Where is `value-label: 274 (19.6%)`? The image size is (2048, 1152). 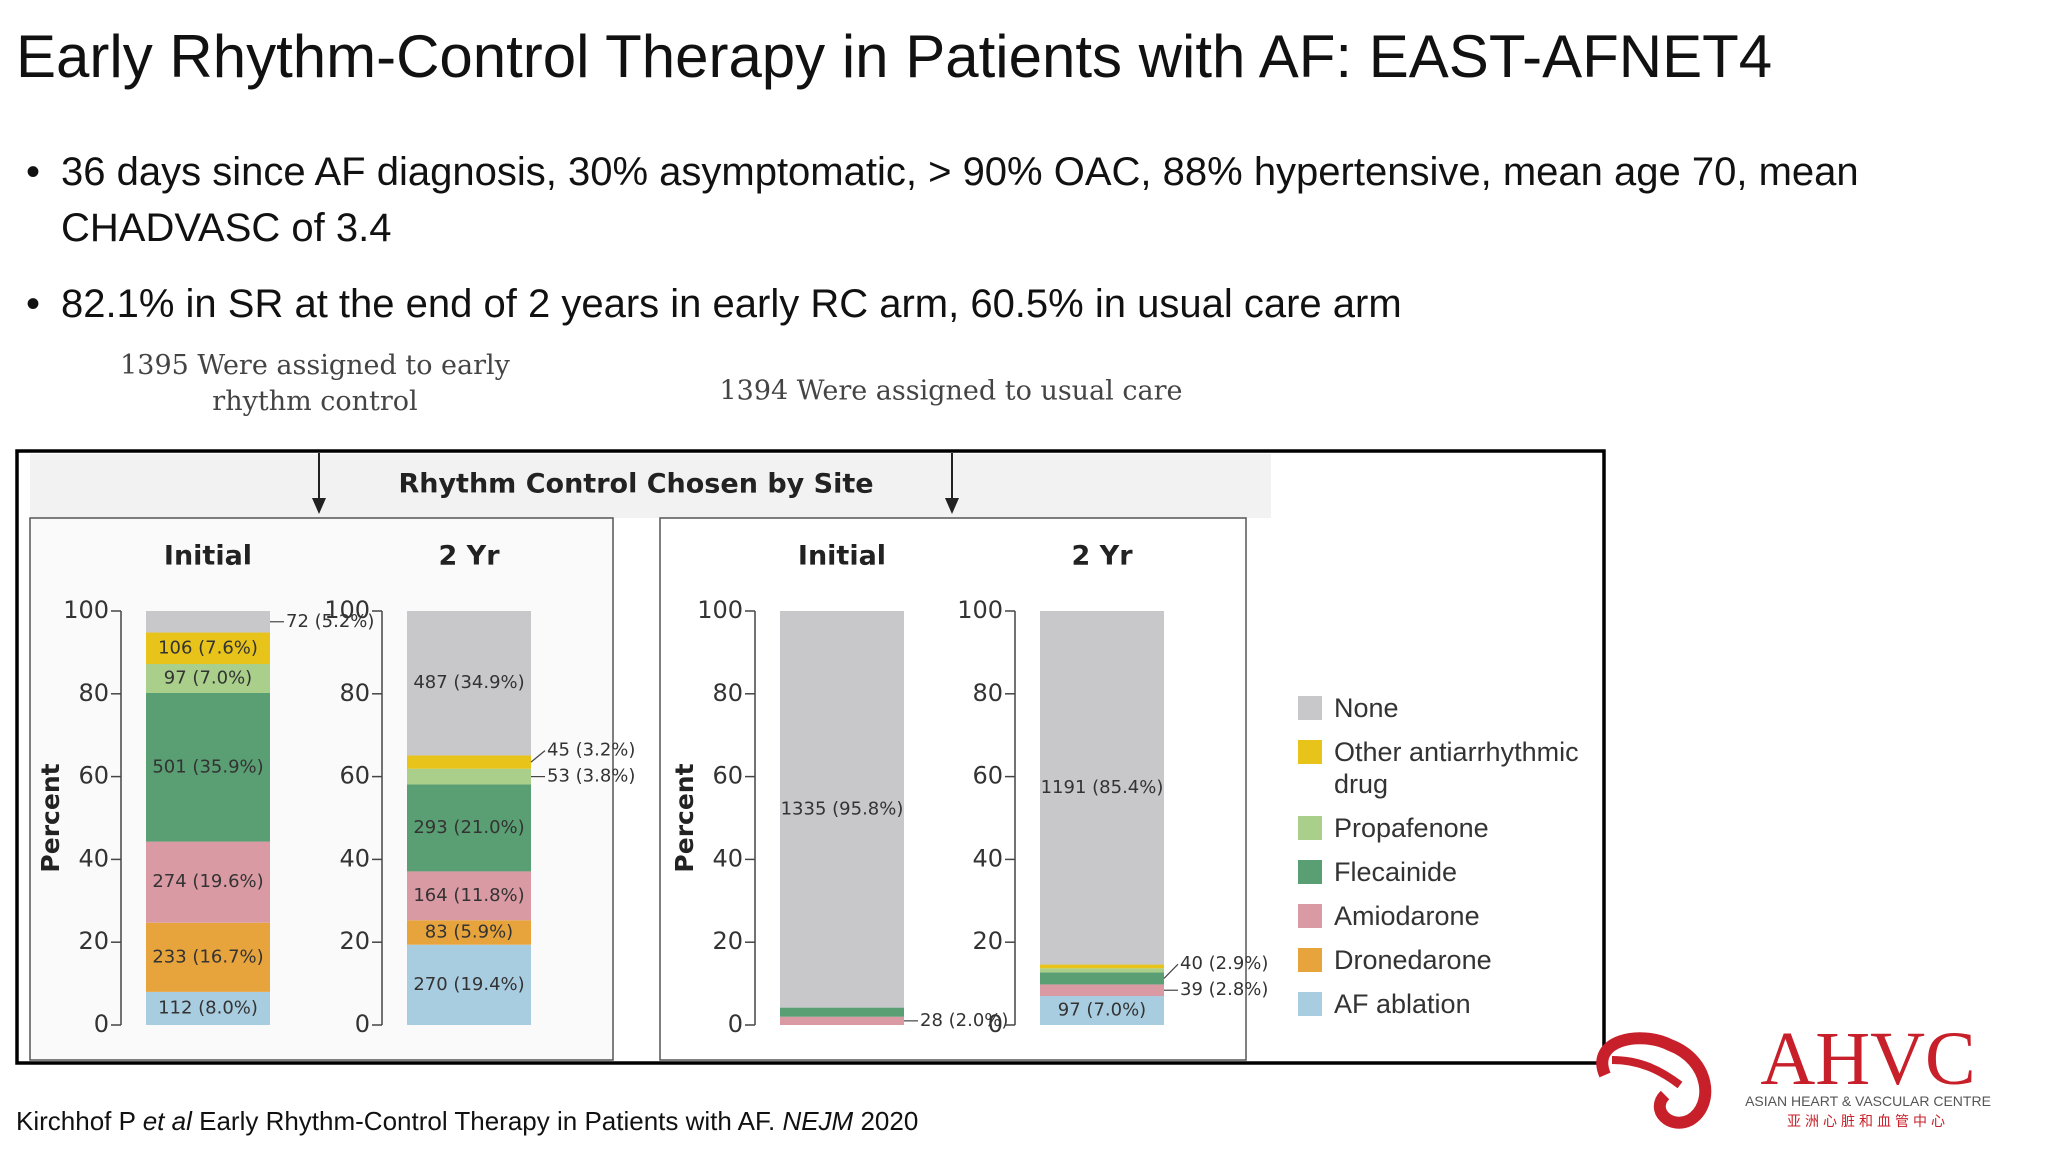 value-label: 274 (19.6%) is located at coordinates (207, 881).